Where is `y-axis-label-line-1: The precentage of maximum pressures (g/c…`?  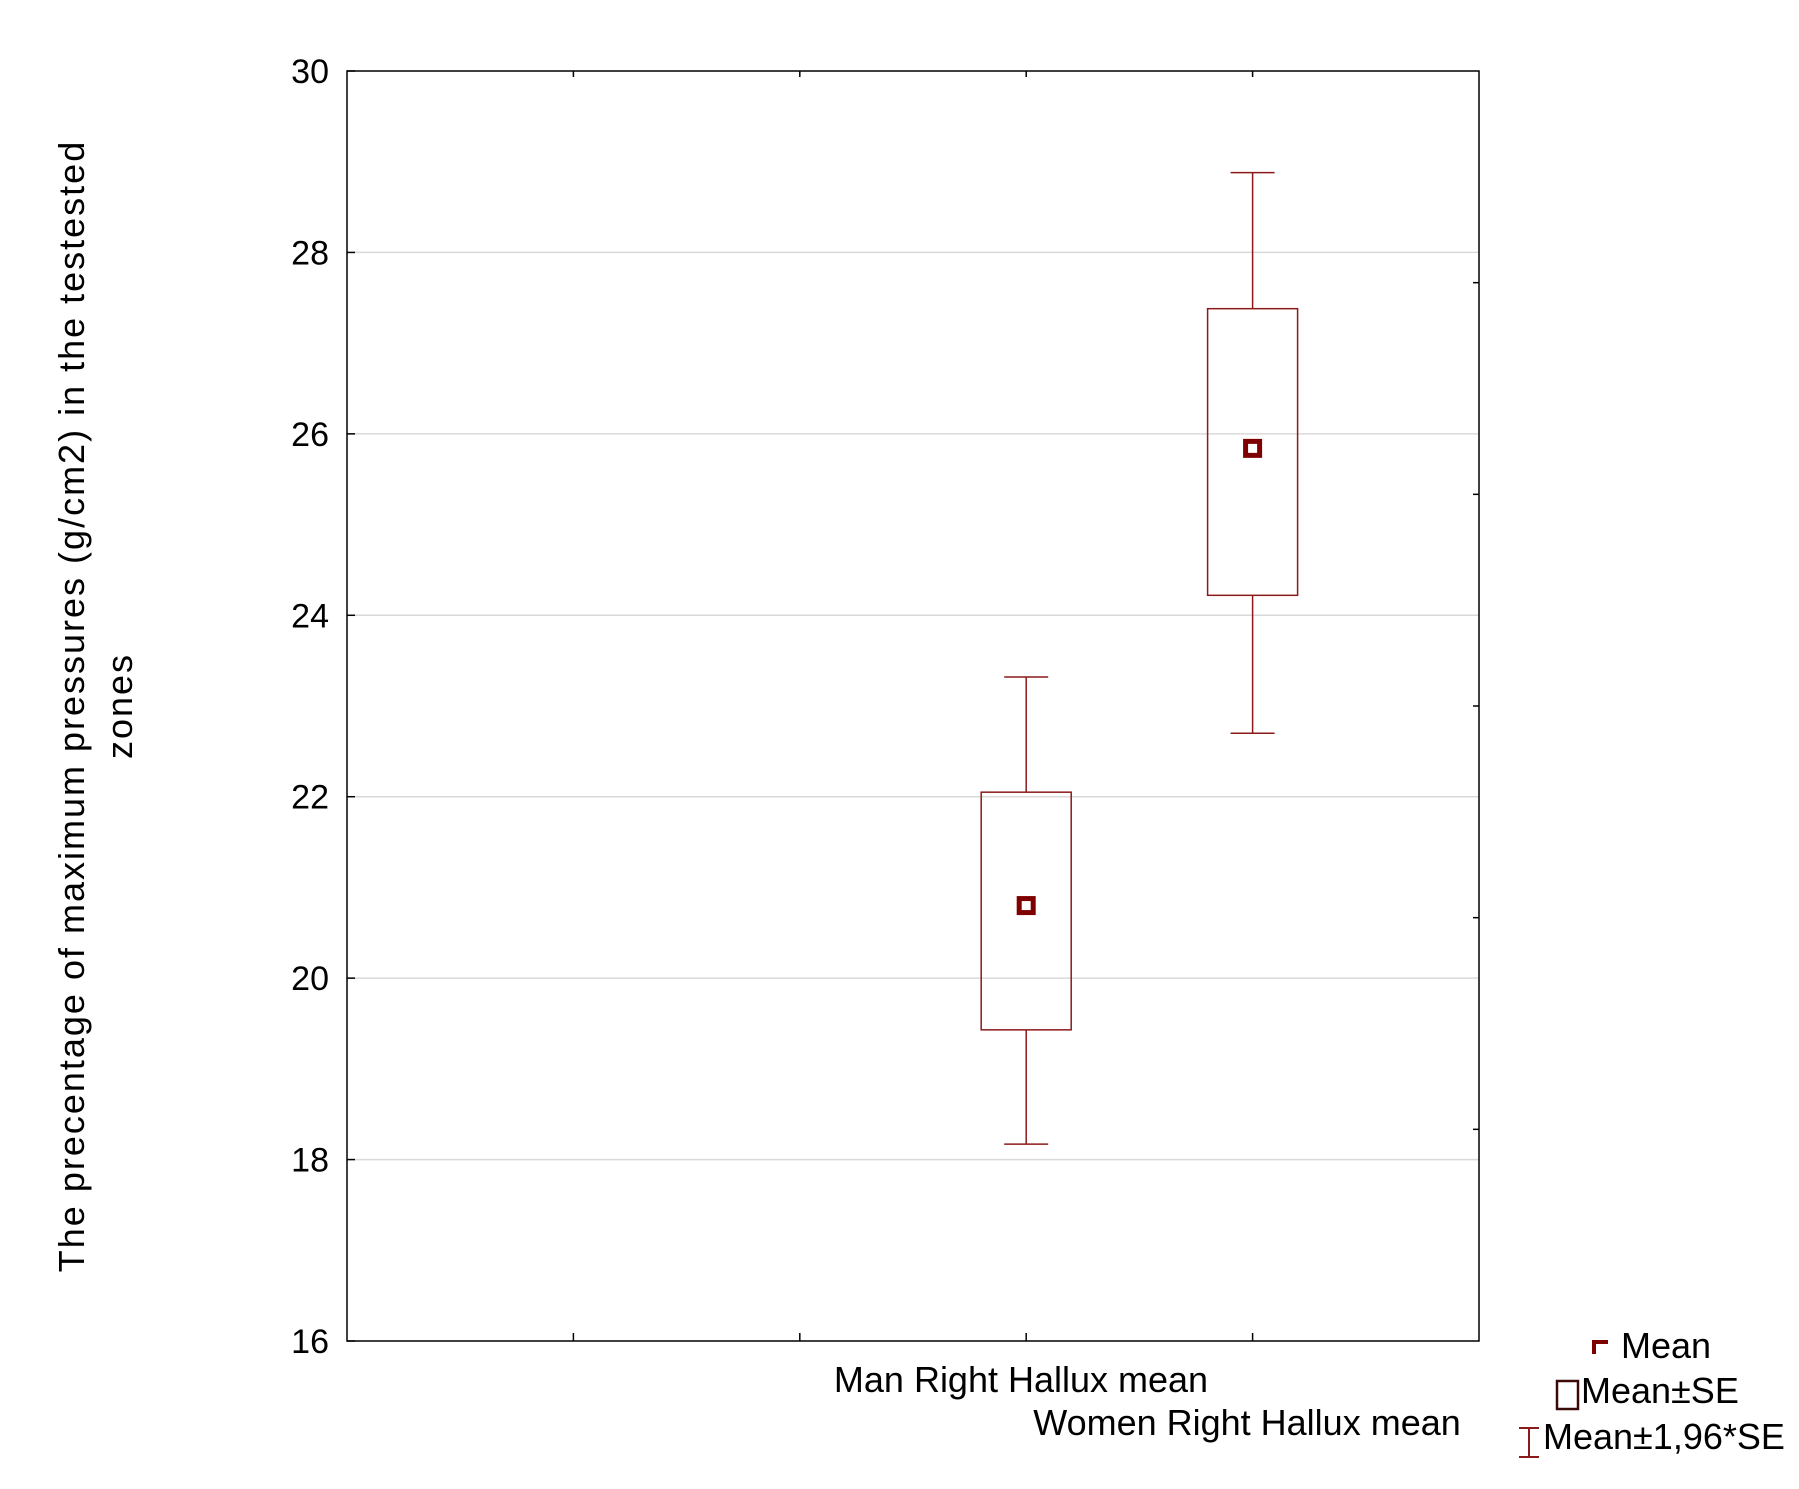 y-axis-label-line-1: The precentage of maximum pressures (g/c… is located at coordinates (71, 706).